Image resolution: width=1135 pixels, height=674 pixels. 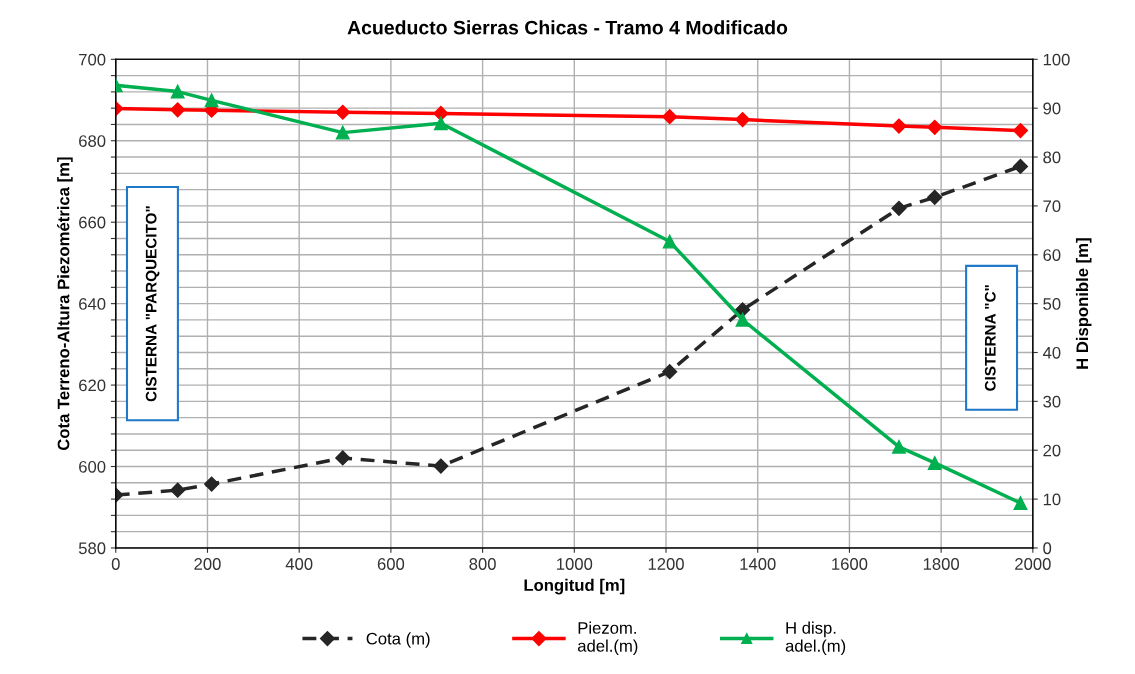 What do you see at coordinates (758, 564) in the screenshot?
I see `x-tick-label: 1400` at bounding box center [758, 564].